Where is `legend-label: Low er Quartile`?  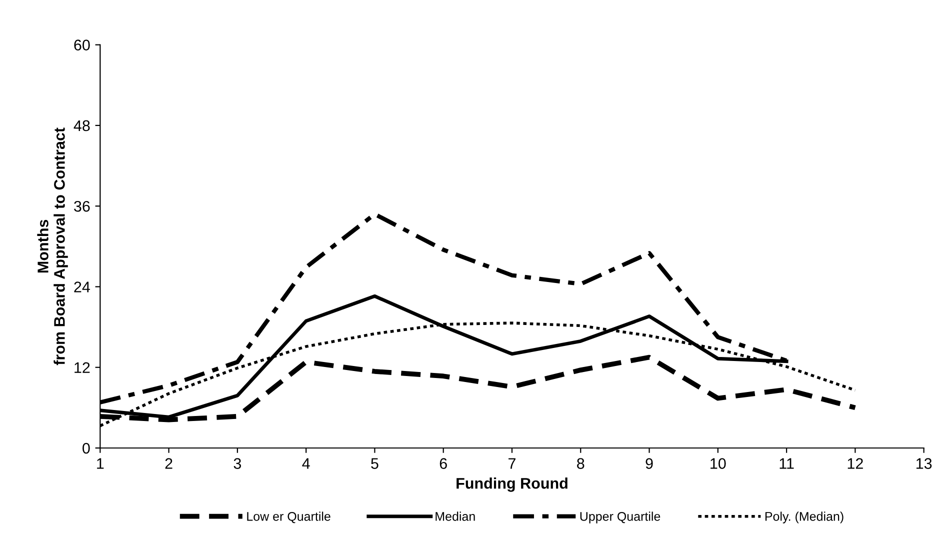 legend-label: Low er Quartile is located at coordinates (288, 518).